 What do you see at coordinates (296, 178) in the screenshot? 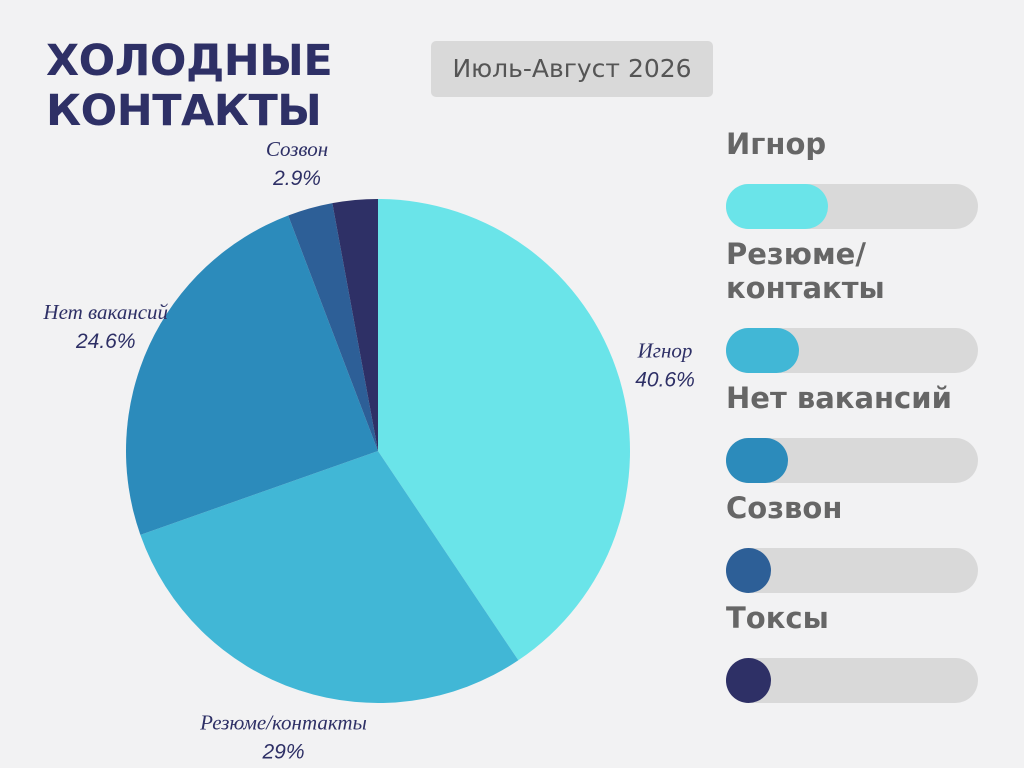
I see `slice-percent: 2.9%` at bounding box center [296, 178].